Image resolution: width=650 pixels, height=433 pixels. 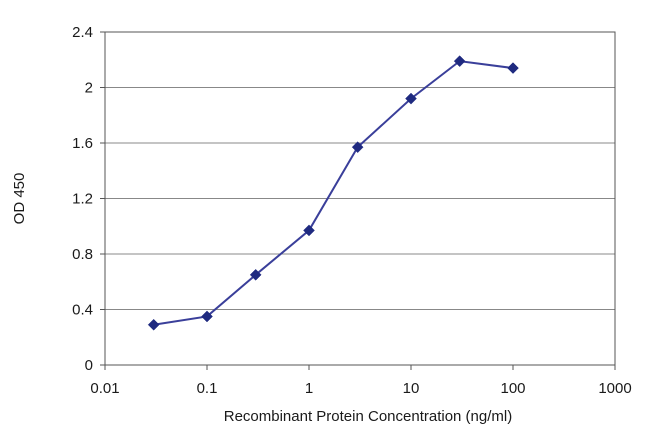 I want to click on x-tick-label: 100, so click(x=512, y=388).